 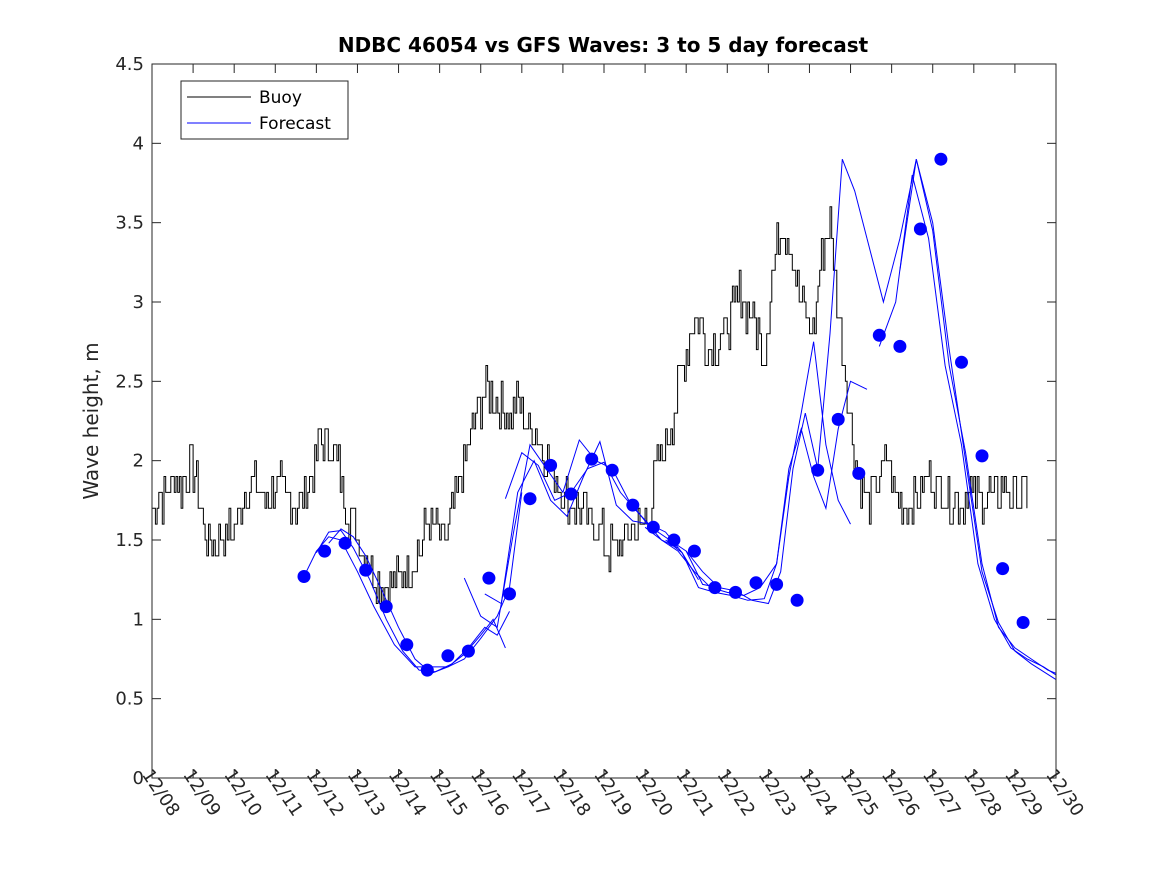 What do you see at coordinates (325, 793) in the screenshot?
I see `x-tick-label: 12/12` at bounding box center [325, 793].